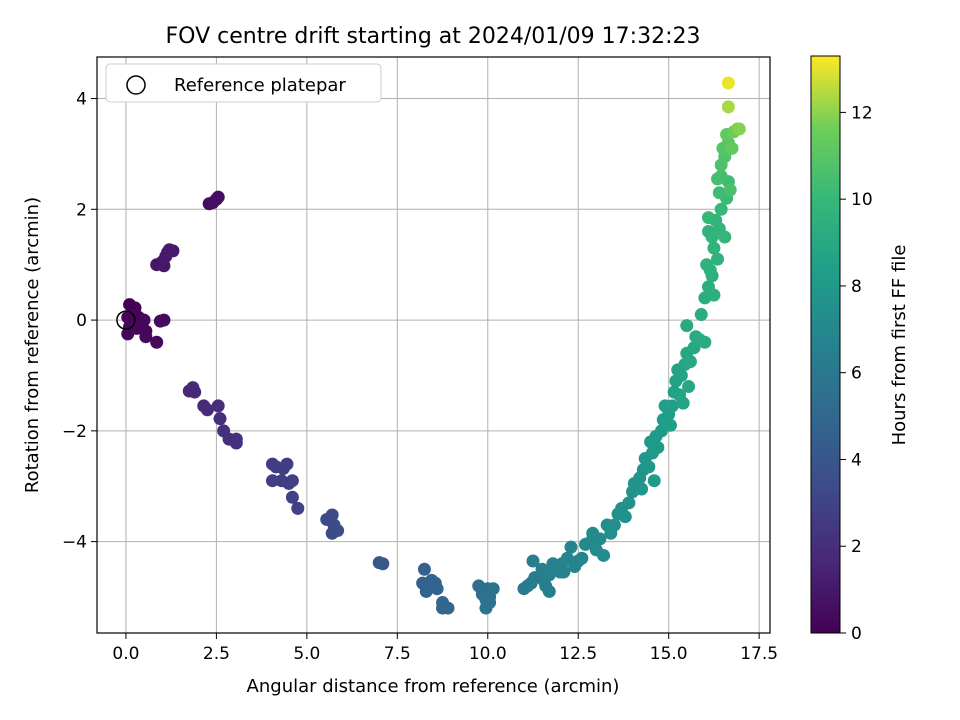  I want to click on legend-reference-marker, so click(136, 85).